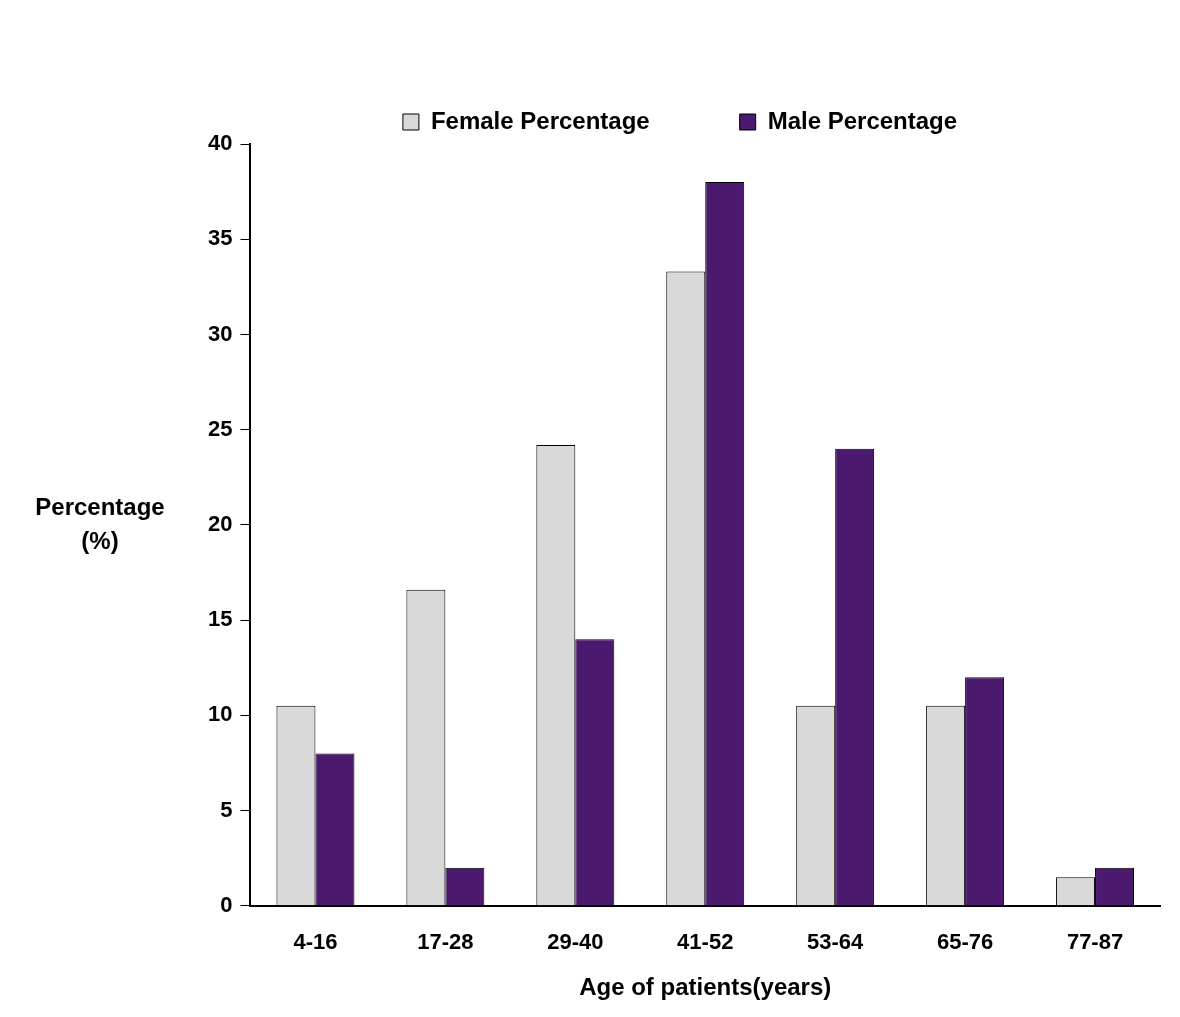 The height and width of the screenshot is (1017, 1180). Describe the element at coordinates (100, 524) in the screenshot. I see `y-axis-title: Percentage (%)` at that location.